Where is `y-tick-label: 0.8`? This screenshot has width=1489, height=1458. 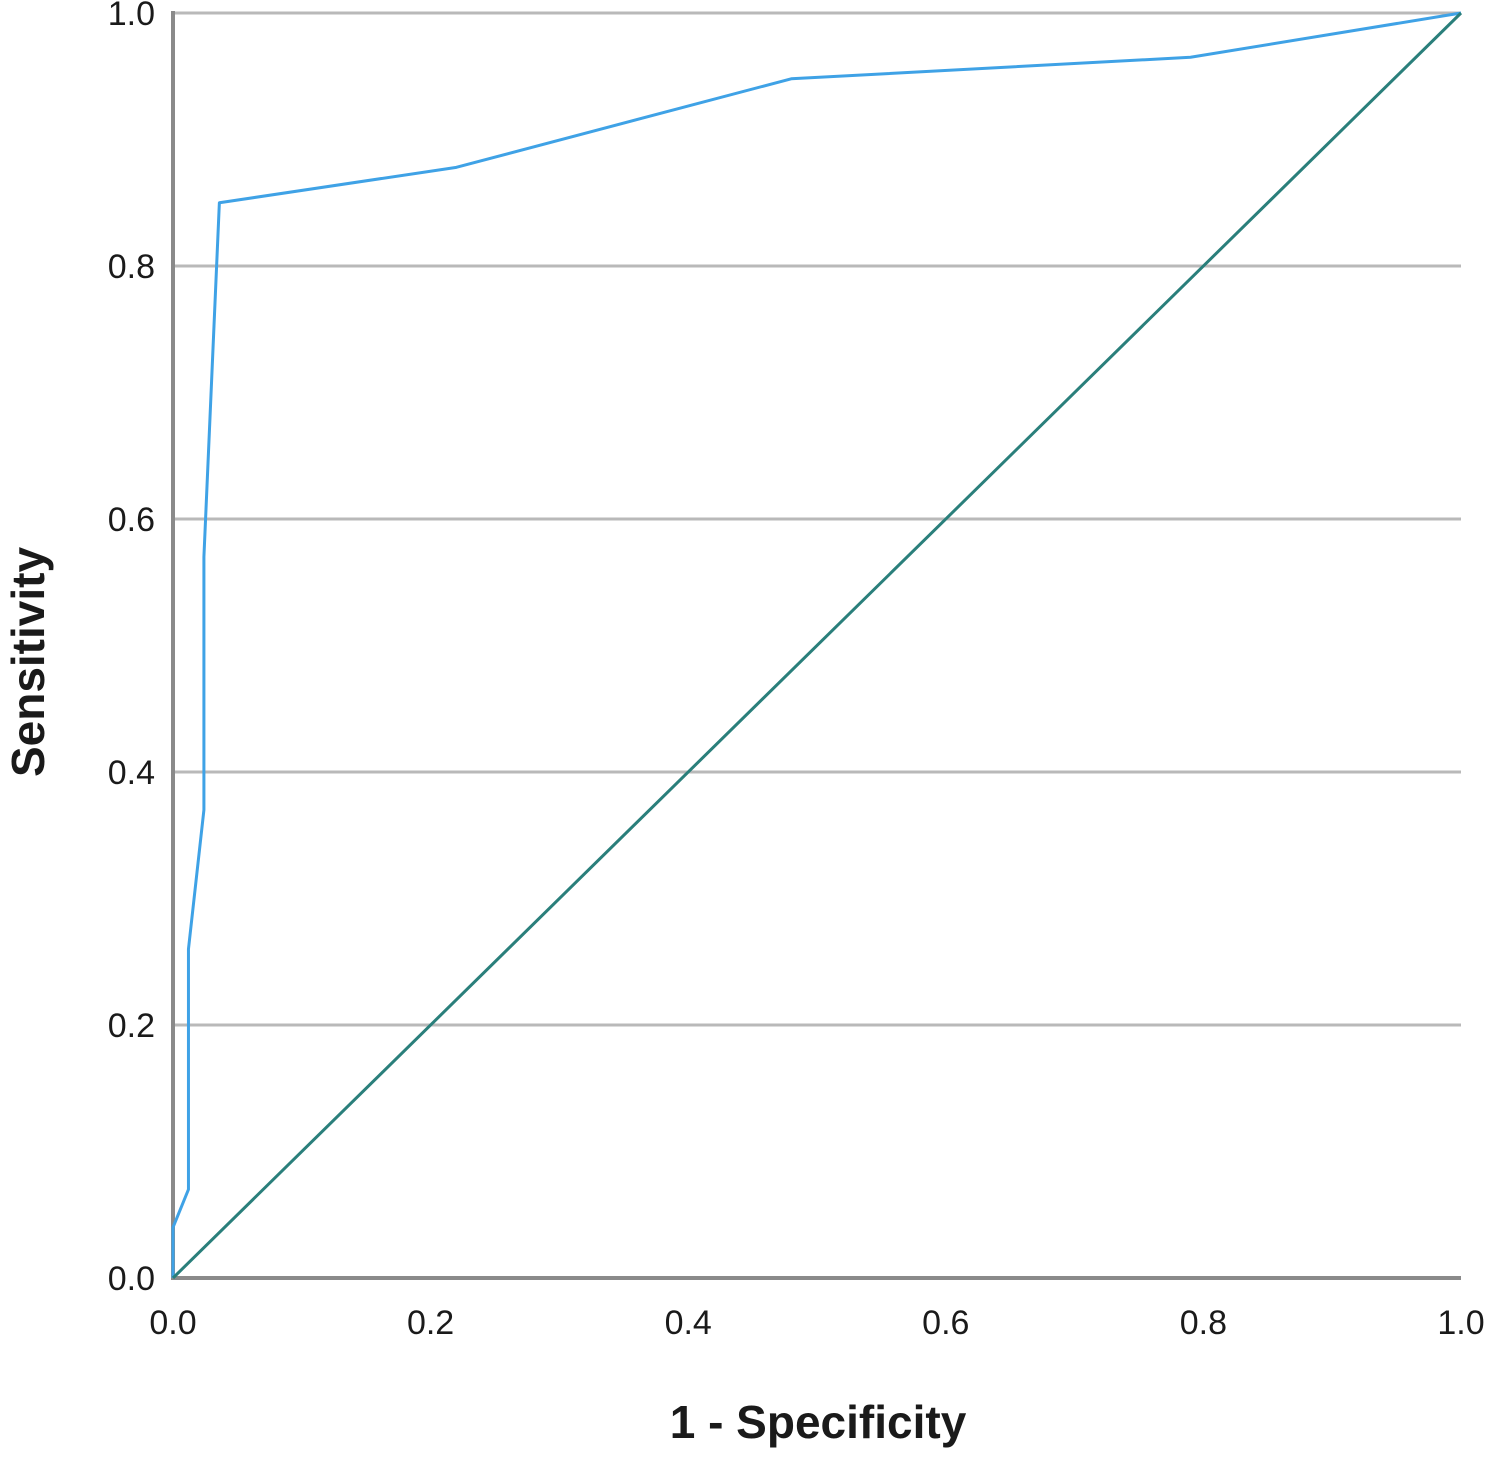 y-tick-label: 0.8 is located at coordinates (131, 267).